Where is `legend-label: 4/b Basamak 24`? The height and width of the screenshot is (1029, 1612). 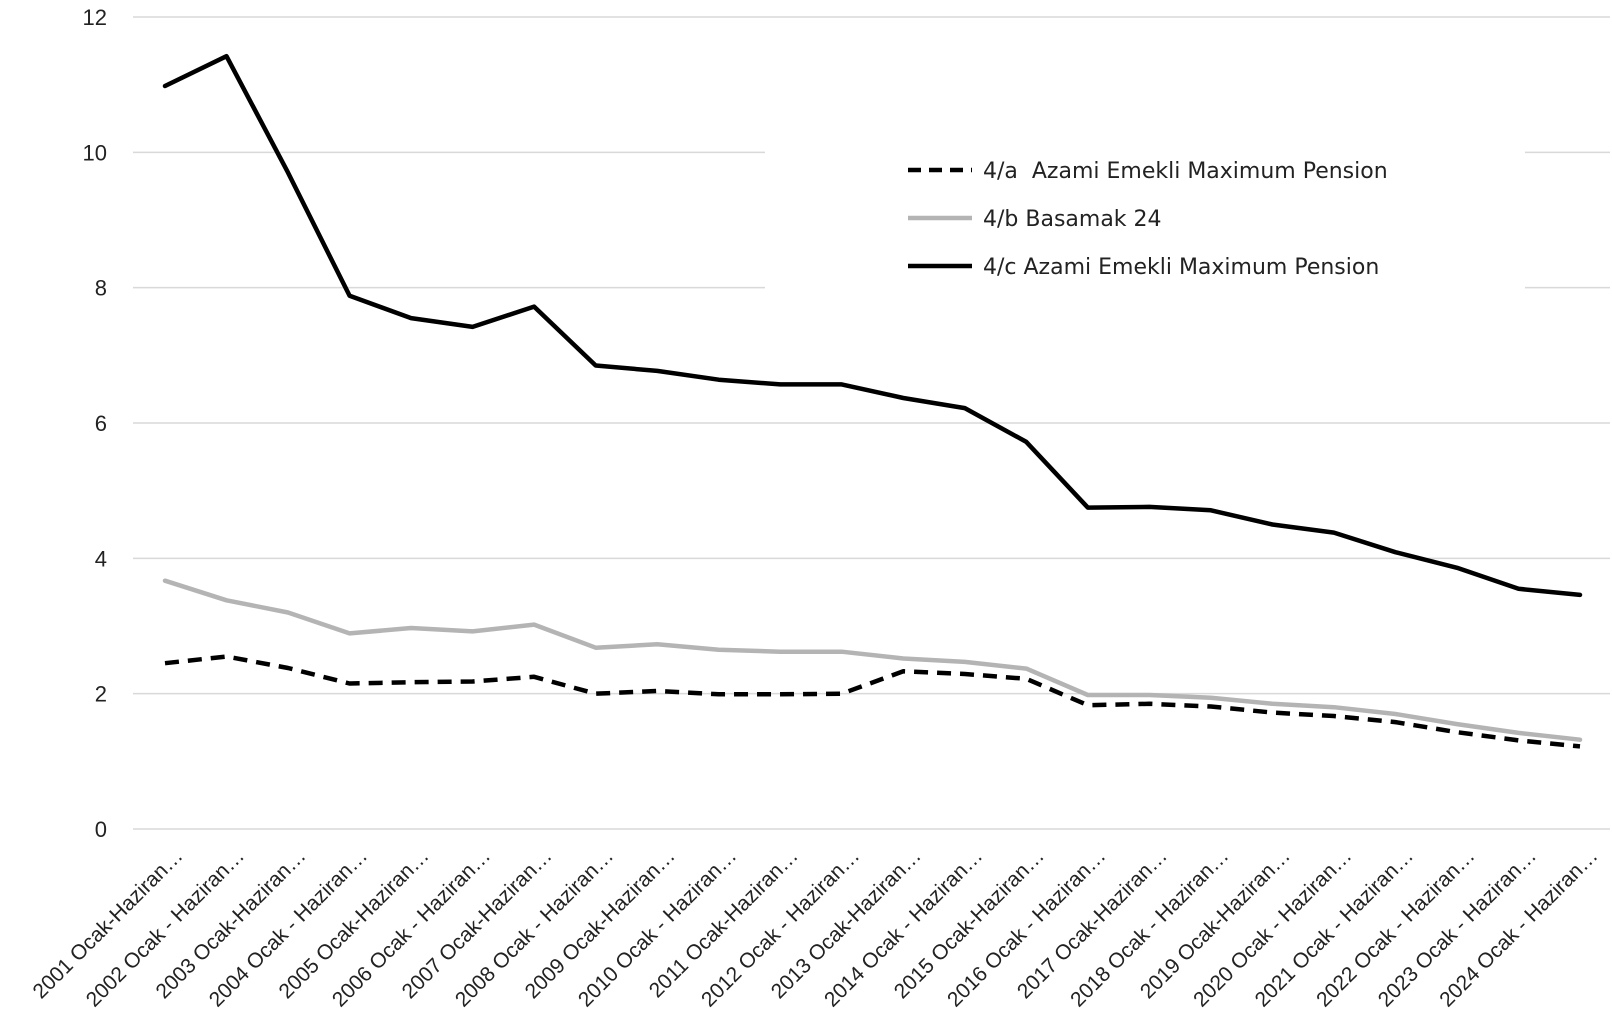 legend-label: 4/b Basamak 24 is located at coordinates (1072, 219).